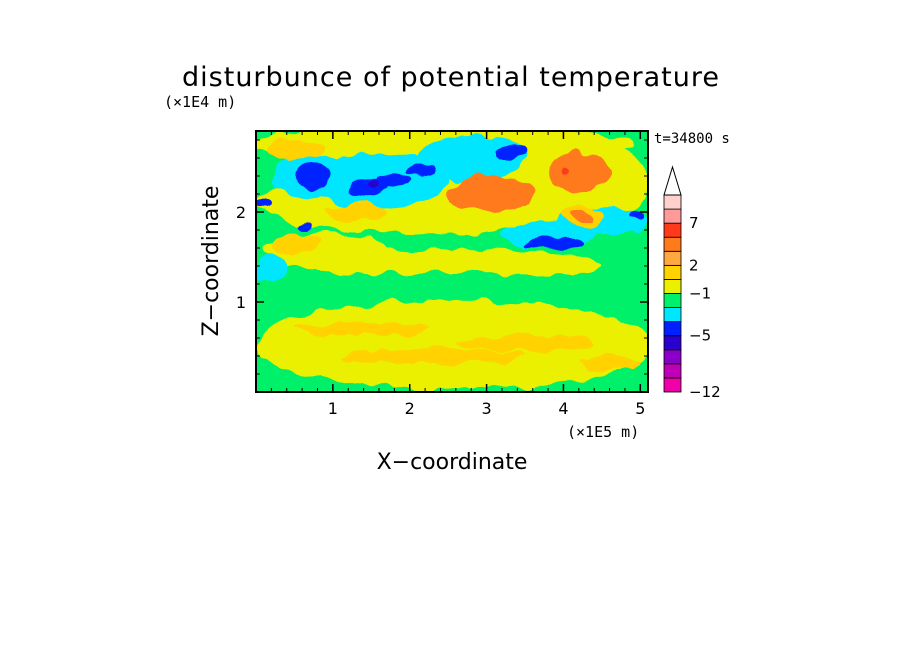 This screenshot has width=904, height=654. What do you see at coordinates (486, 408) in the screenshot?
I see `x-tick-label: 3` at bounding box center [486, 408].